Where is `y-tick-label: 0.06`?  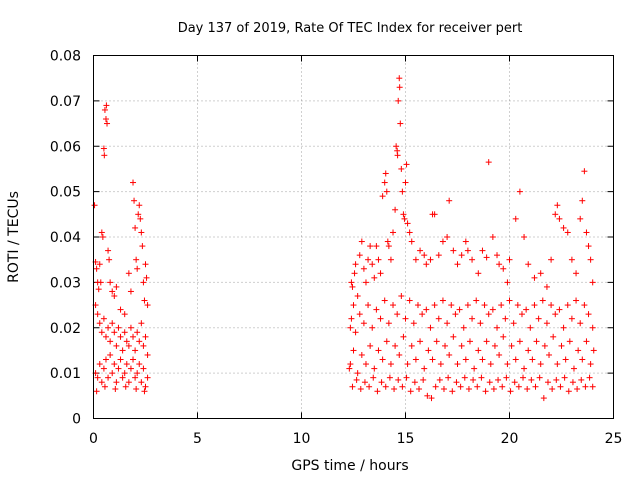 y-tick-label: 0.06 is located at coordinates (65, 147).